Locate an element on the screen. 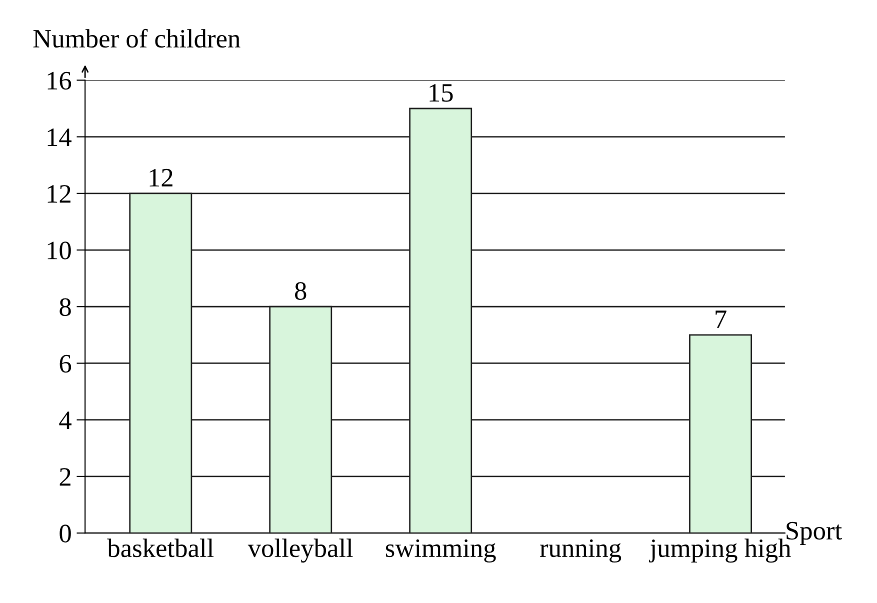 The height and width of the screenshot is (603, 877). x-tick-label: volleyball is located at coordinates (300, 550).